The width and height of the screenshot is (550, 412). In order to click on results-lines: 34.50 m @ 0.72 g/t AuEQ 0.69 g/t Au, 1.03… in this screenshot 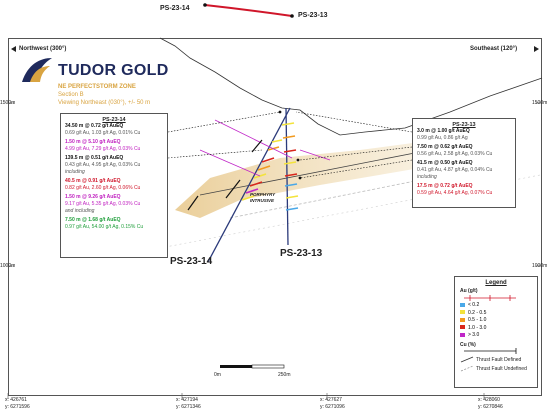, I will do `click(114, 176)`.